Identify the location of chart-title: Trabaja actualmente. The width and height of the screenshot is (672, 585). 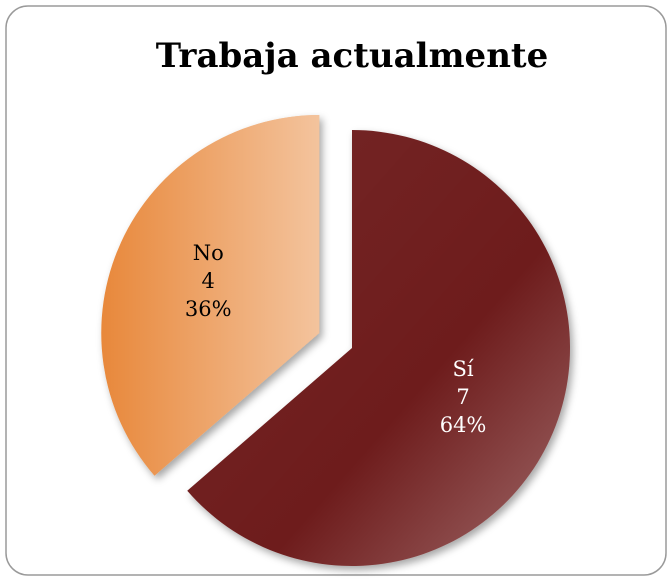
(352, 56).